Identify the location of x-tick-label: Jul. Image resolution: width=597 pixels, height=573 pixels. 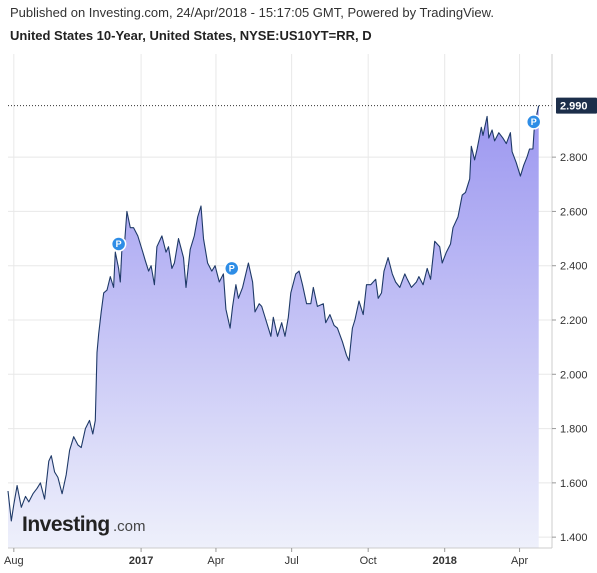
(292, 561).